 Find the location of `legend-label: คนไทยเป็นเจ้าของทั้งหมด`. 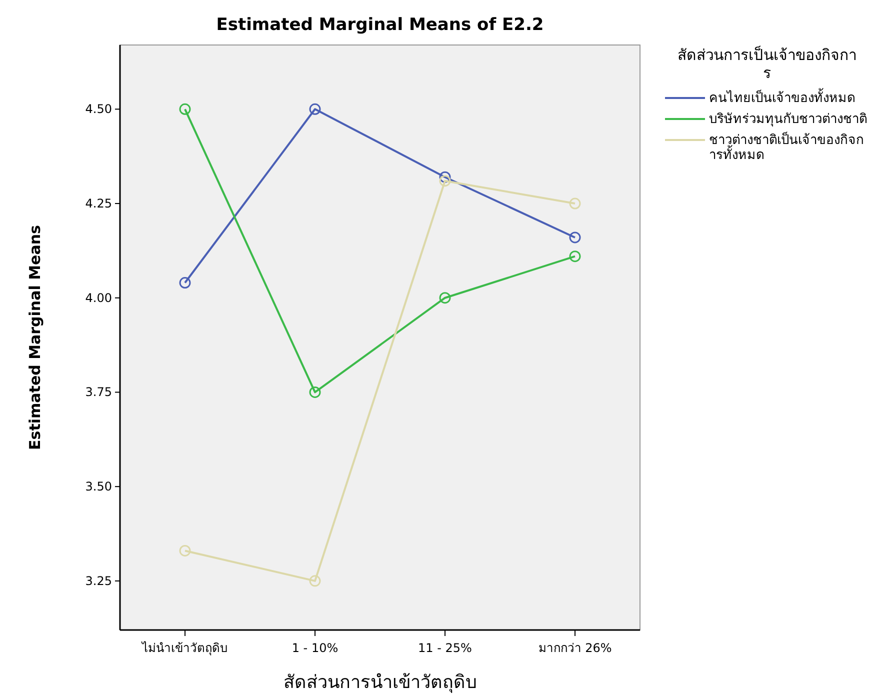

legend-label: คนไทยเป็นเจ้าของทั้งหมด is located at coordinates (782, 97).